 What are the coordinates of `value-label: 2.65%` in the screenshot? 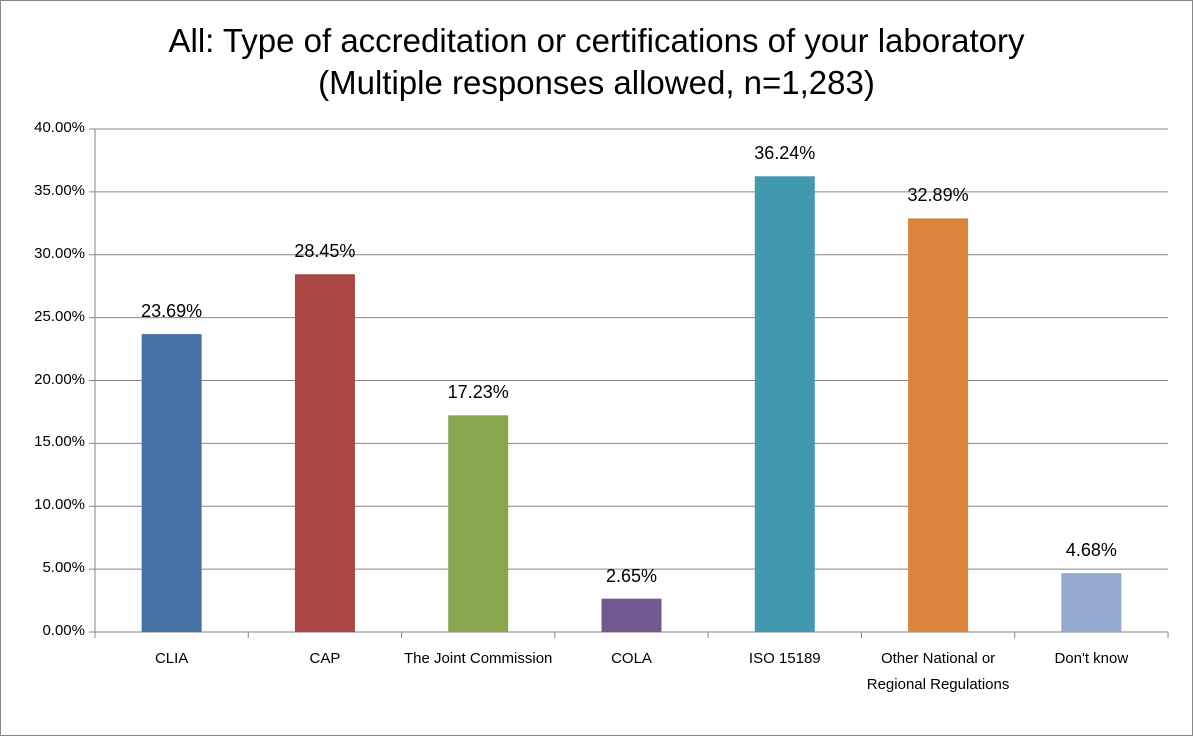 It's located at (631, 575).